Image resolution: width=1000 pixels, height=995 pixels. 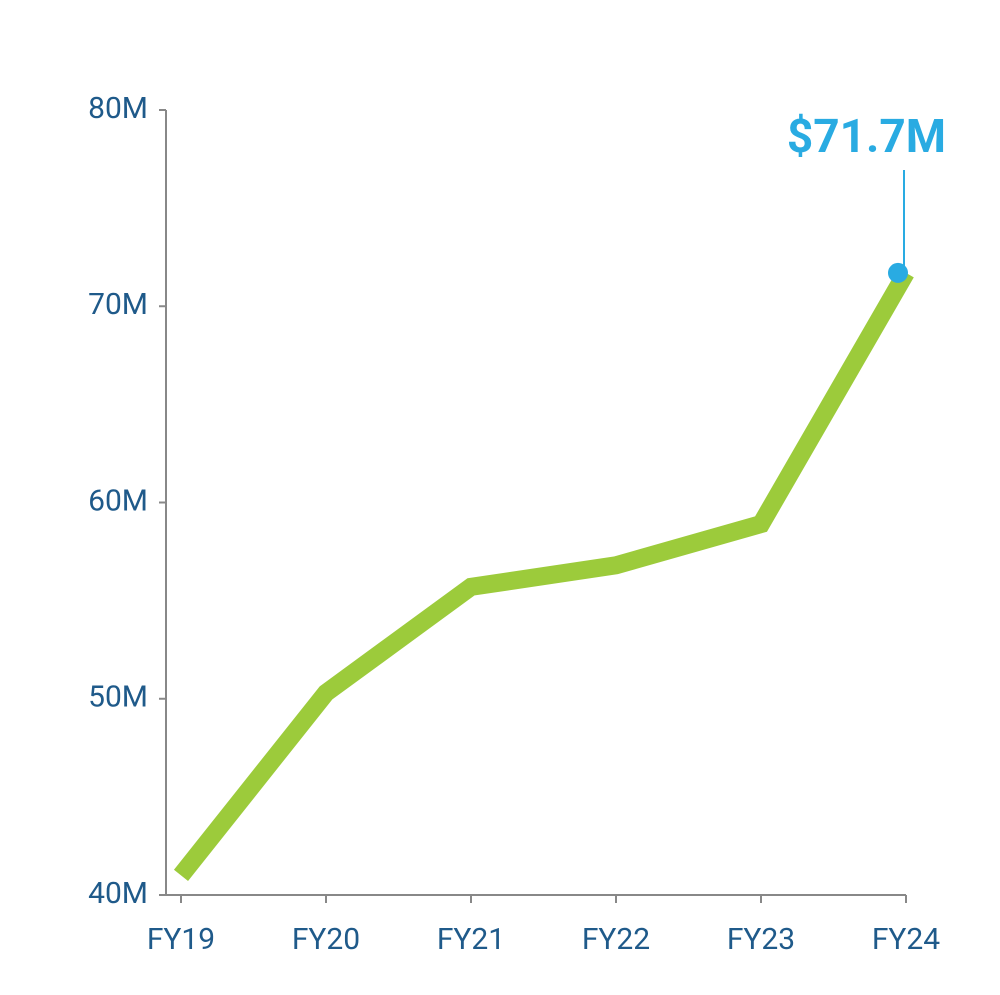 What do you see at coordinates (118, 500) in the screenshot?
I see `y-tick-label: 60M` at bounding box center [118, 500].